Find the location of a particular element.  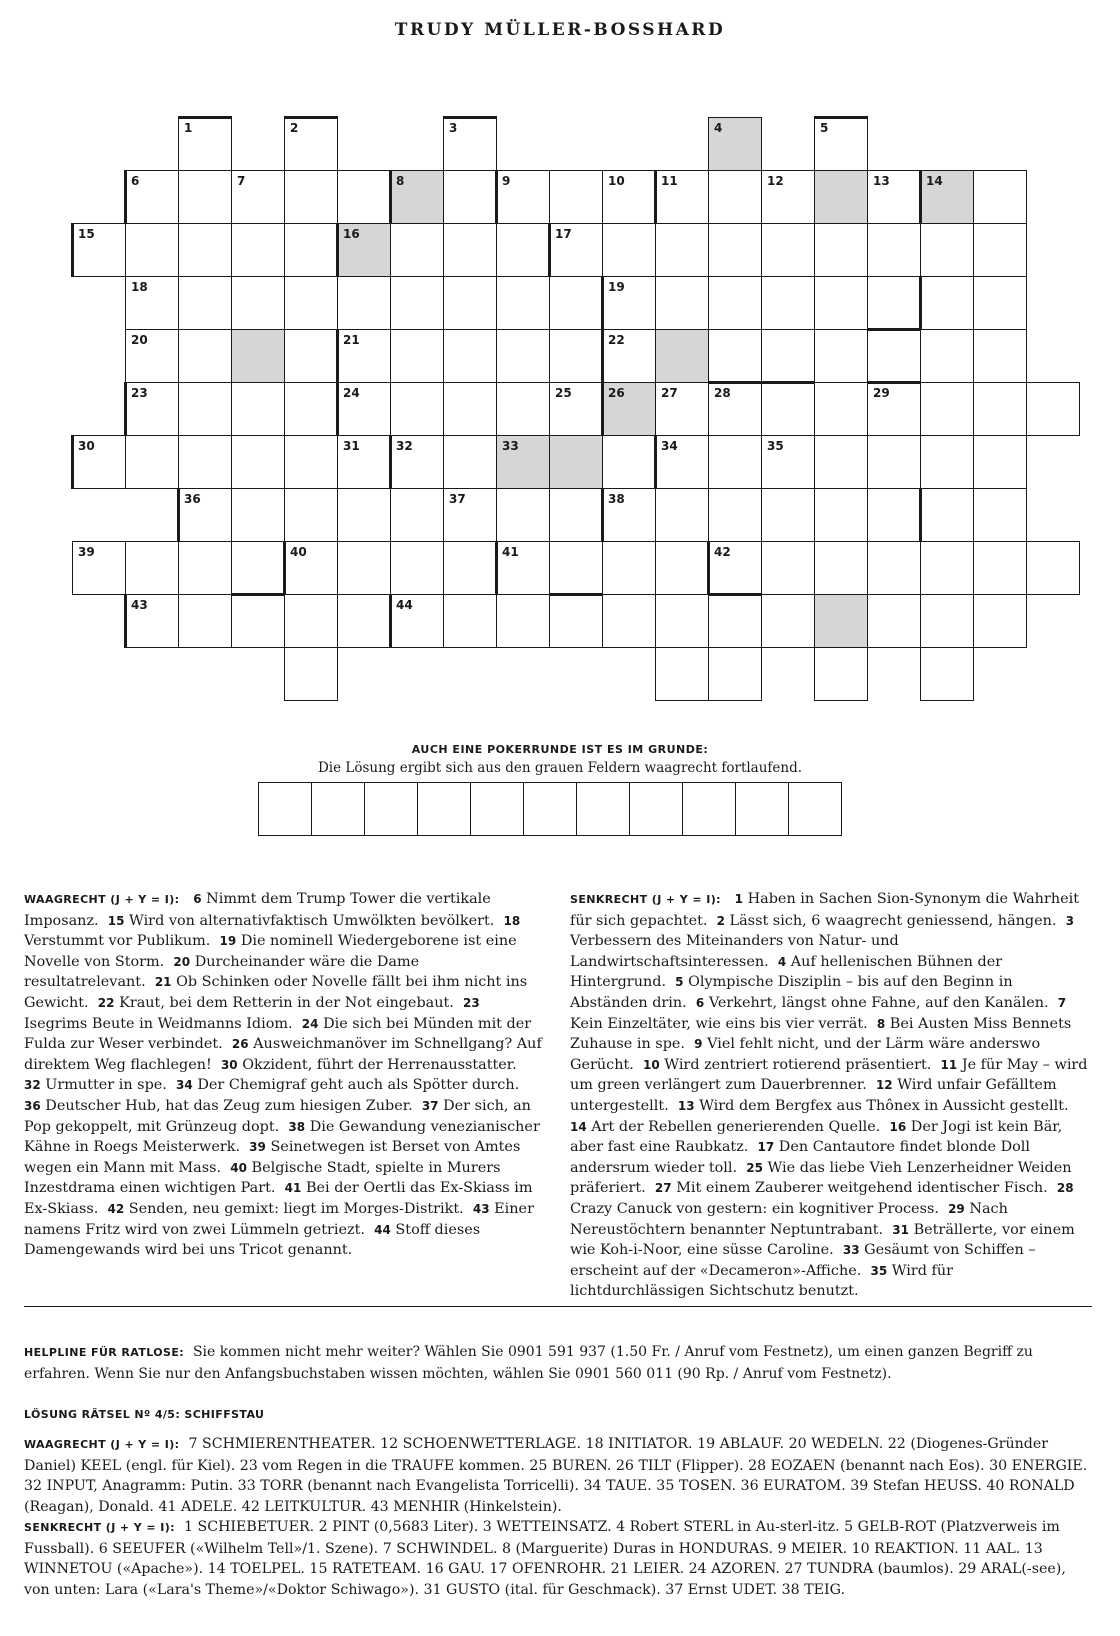

grid-cell: 15 is located at coordinates (99, 250).